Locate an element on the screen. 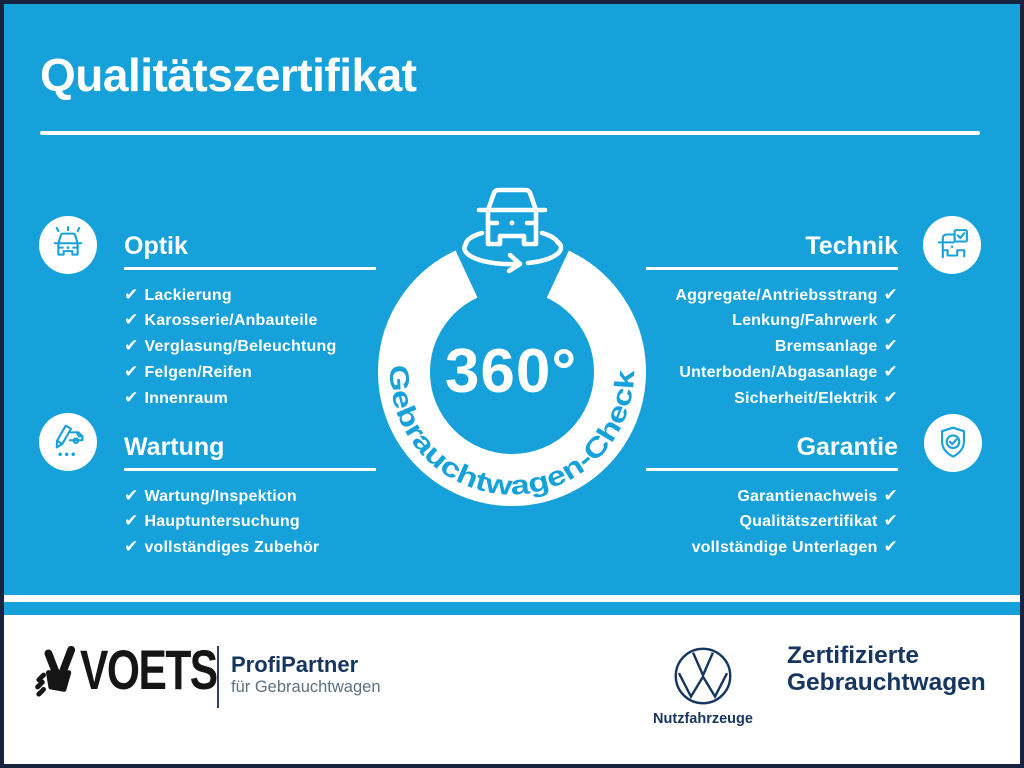 This screenshot has width=1024, height=768. check-item-label: Wartung/Inspektion is located at coordinates (220, 496).